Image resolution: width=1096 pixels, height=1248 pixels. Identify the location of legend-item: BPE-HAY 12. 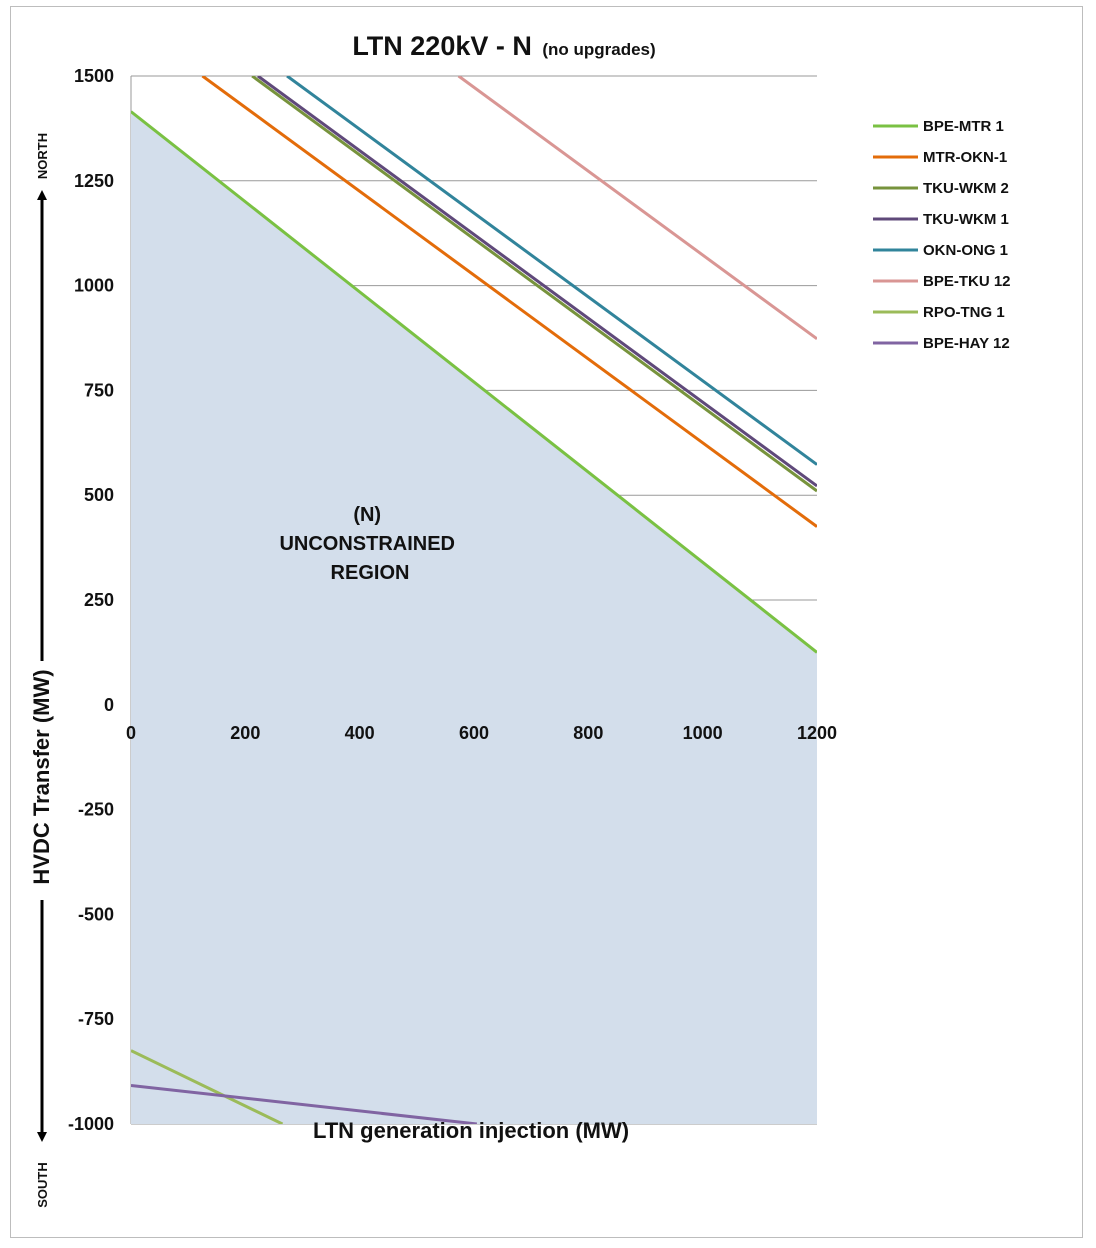
(941, 343).